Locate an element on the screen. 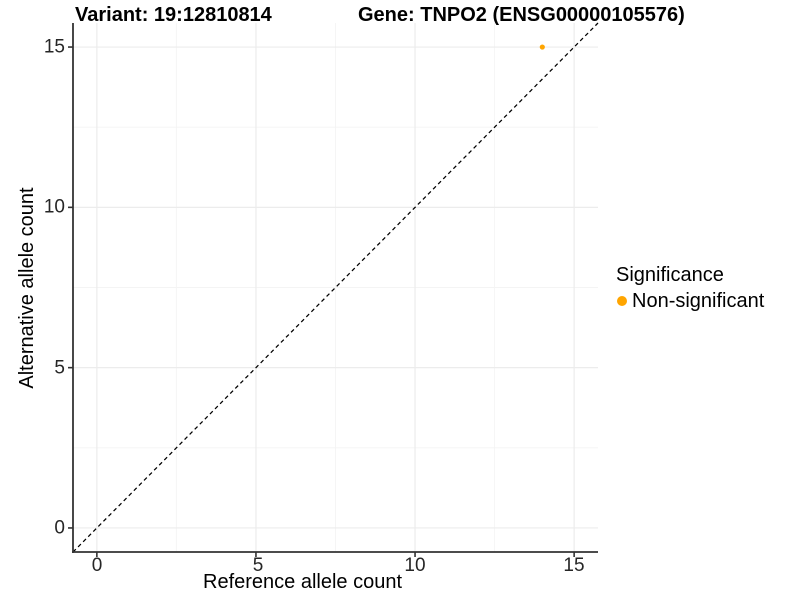  x-tick-label-10: 10 is located at coordinates (415, 565).